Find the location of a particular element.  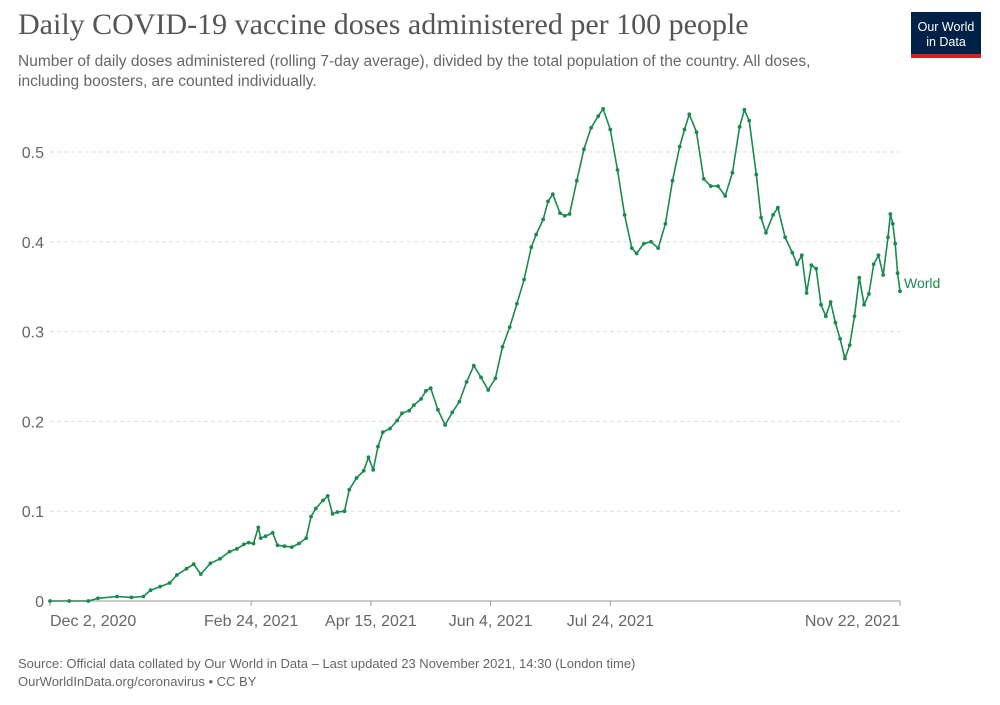

credit-link: OurWorldInData.org/coronavirus • CC BY is located at coordinates (137, 681).